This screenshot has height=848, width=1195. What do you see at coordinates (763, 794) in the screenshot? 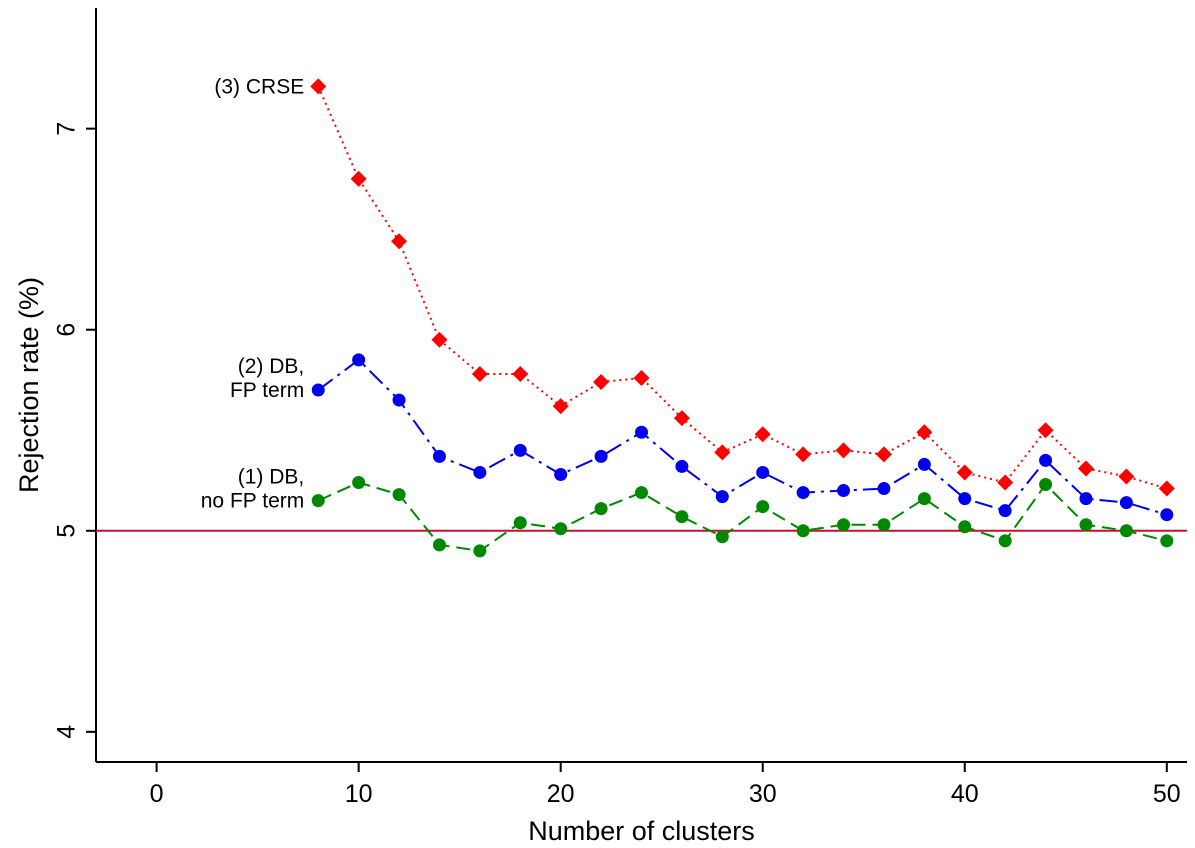
I see `x-tick-label: 30` at bounding box center [763, 794].